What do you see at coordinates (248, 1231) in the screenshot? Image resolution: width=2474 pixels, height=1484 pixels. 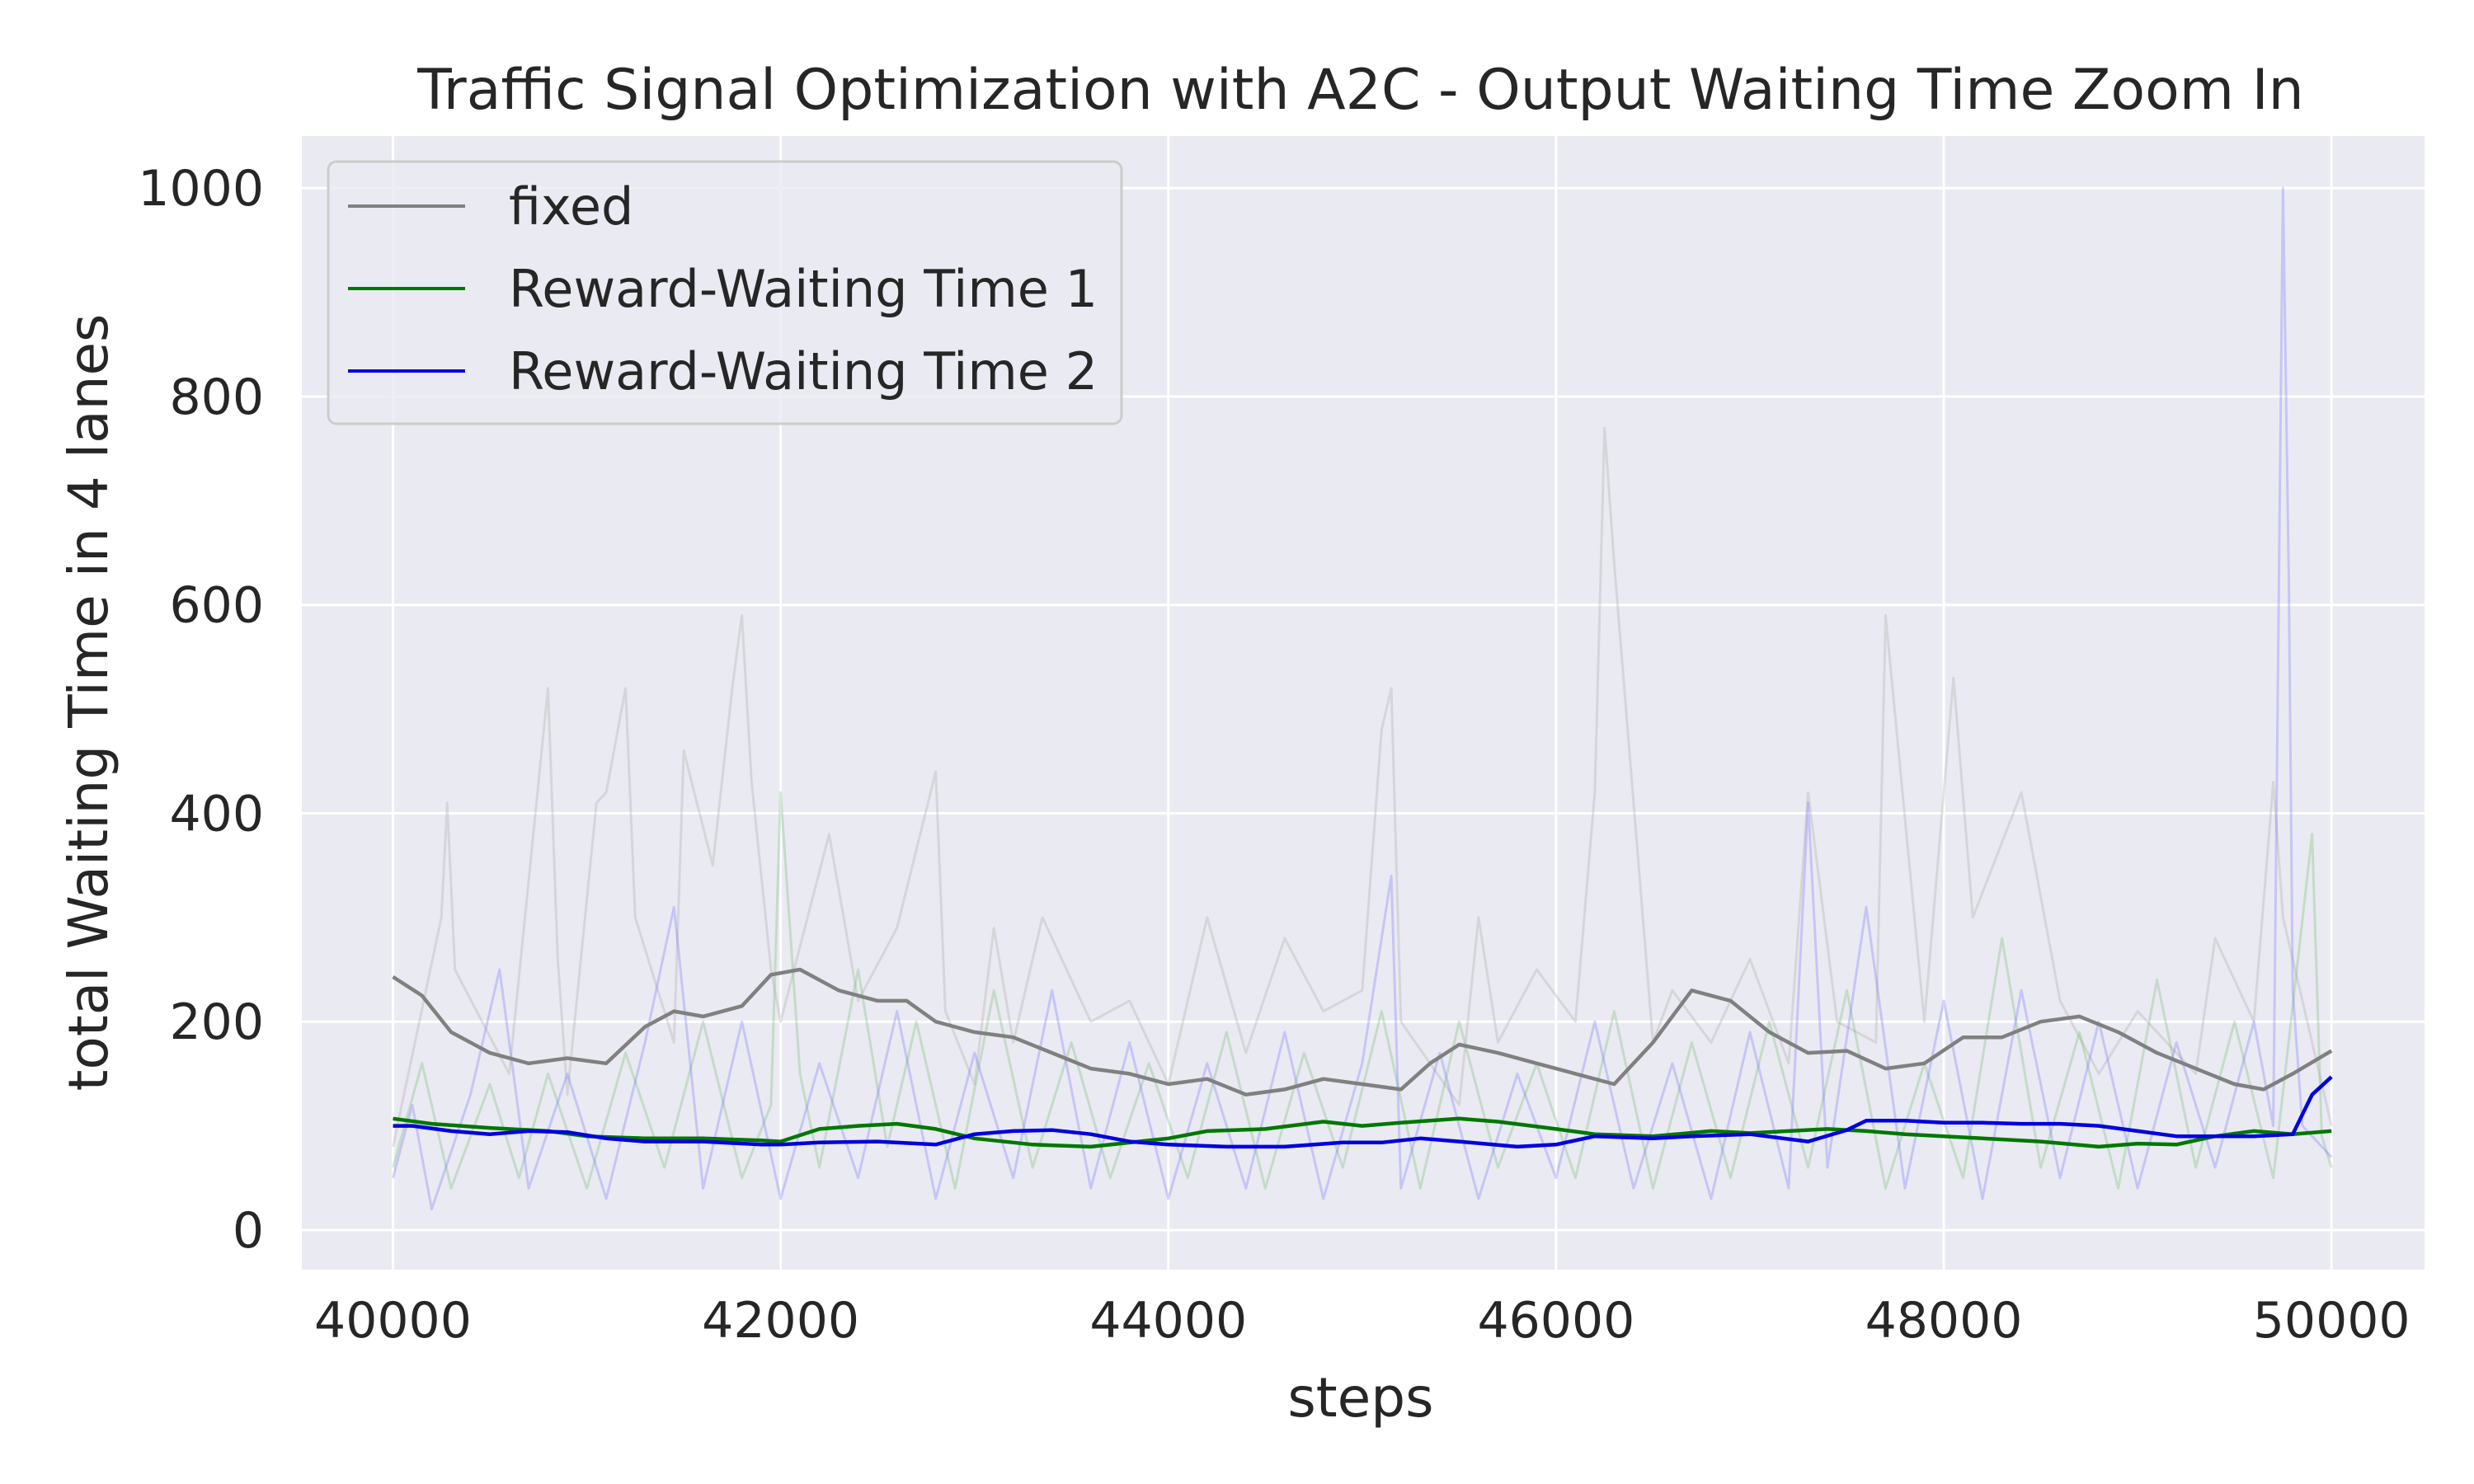 I see `y-tick-label: 0` at bounding box center [248, 1231].